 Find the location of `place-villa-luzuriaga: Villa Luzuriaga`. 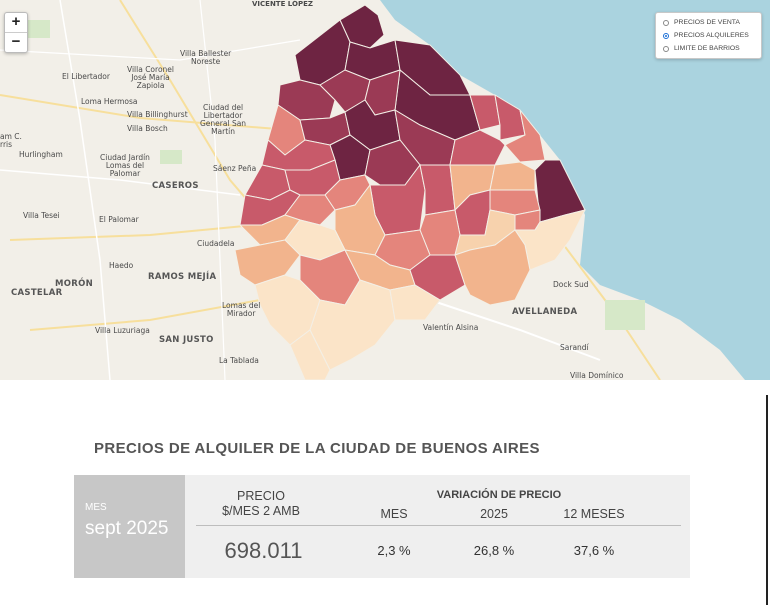

place-villa-luzuriaga: Villa Luzuriaga is located at coordinates (122, 330).